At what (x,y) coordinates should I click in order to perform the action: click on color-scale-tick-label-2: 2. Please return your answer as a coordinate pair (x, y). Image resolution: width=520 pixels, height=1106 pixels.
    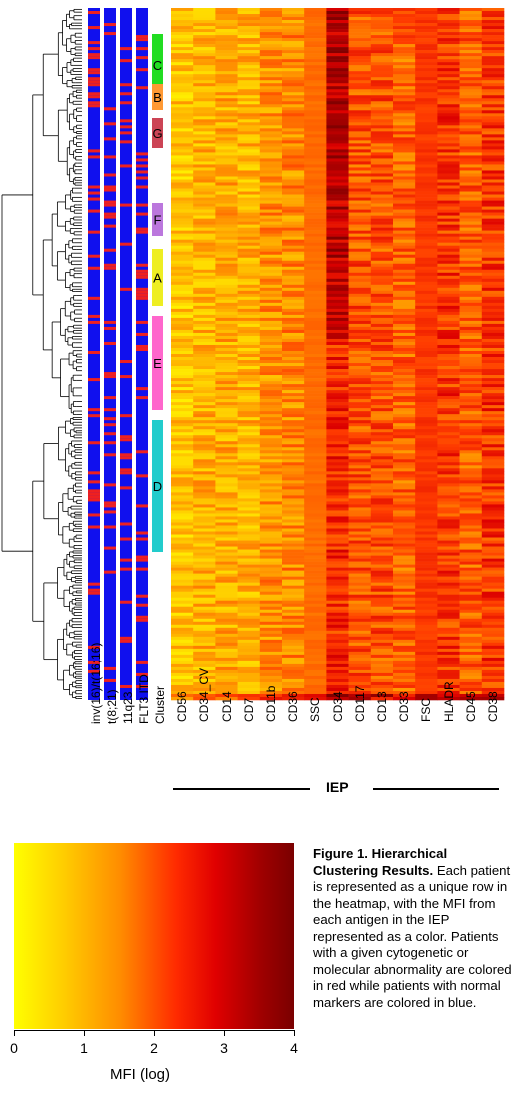
    Looking at the image, I should click on (154, 1048).